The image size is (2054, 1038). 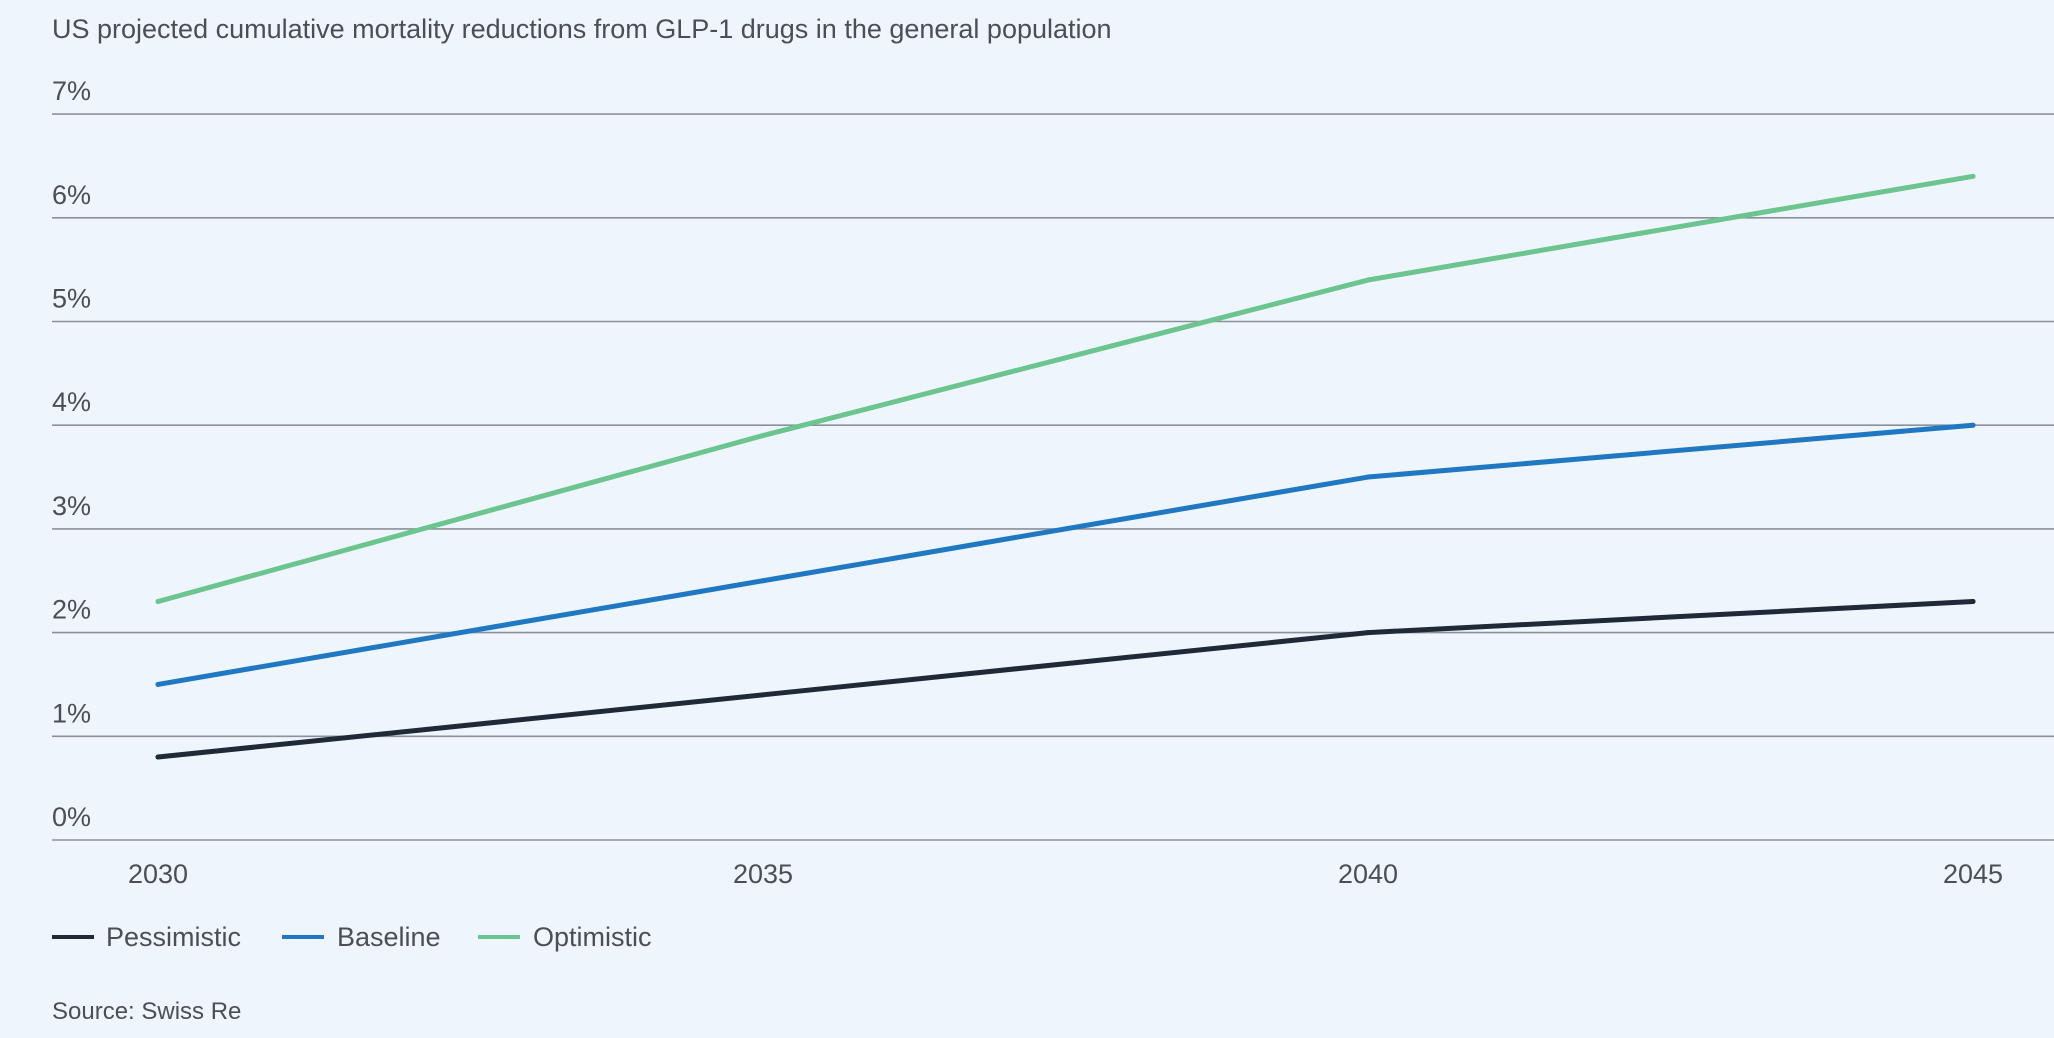 I want to click on y-axis-tick-labels: 0% 1% 2% 3% 4% 5% 6% 7%, so click(x=71, y=454).